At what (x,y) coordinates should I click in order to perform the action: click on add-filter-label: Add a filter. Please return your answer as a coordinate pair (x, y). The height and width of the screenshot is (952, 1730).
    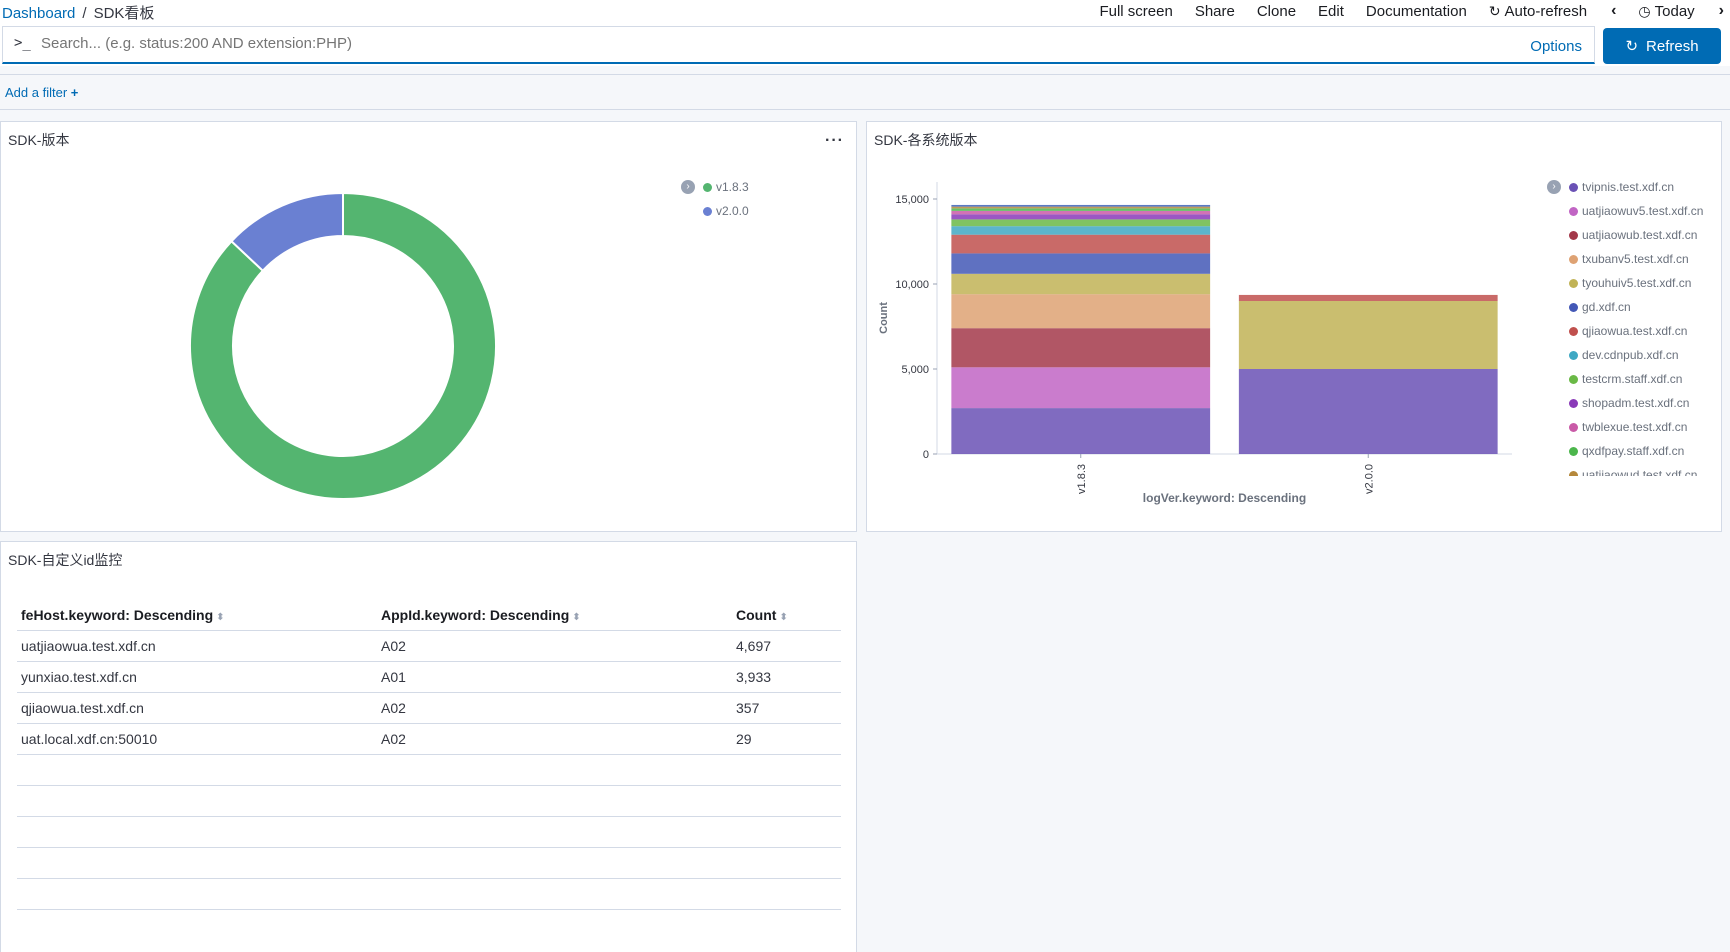
    Looking at the image, I should click on (36, 92).